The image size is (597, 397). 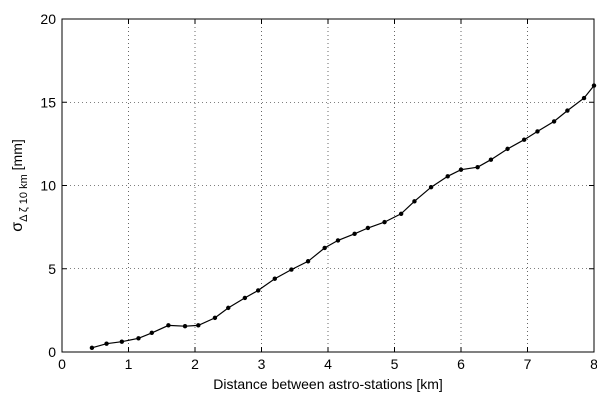 What do you see at coordinates (328, 384) in the screenshot?
I see `x-axis-label: Distance between astro-stations [km]` at bounding box center [328, 384].